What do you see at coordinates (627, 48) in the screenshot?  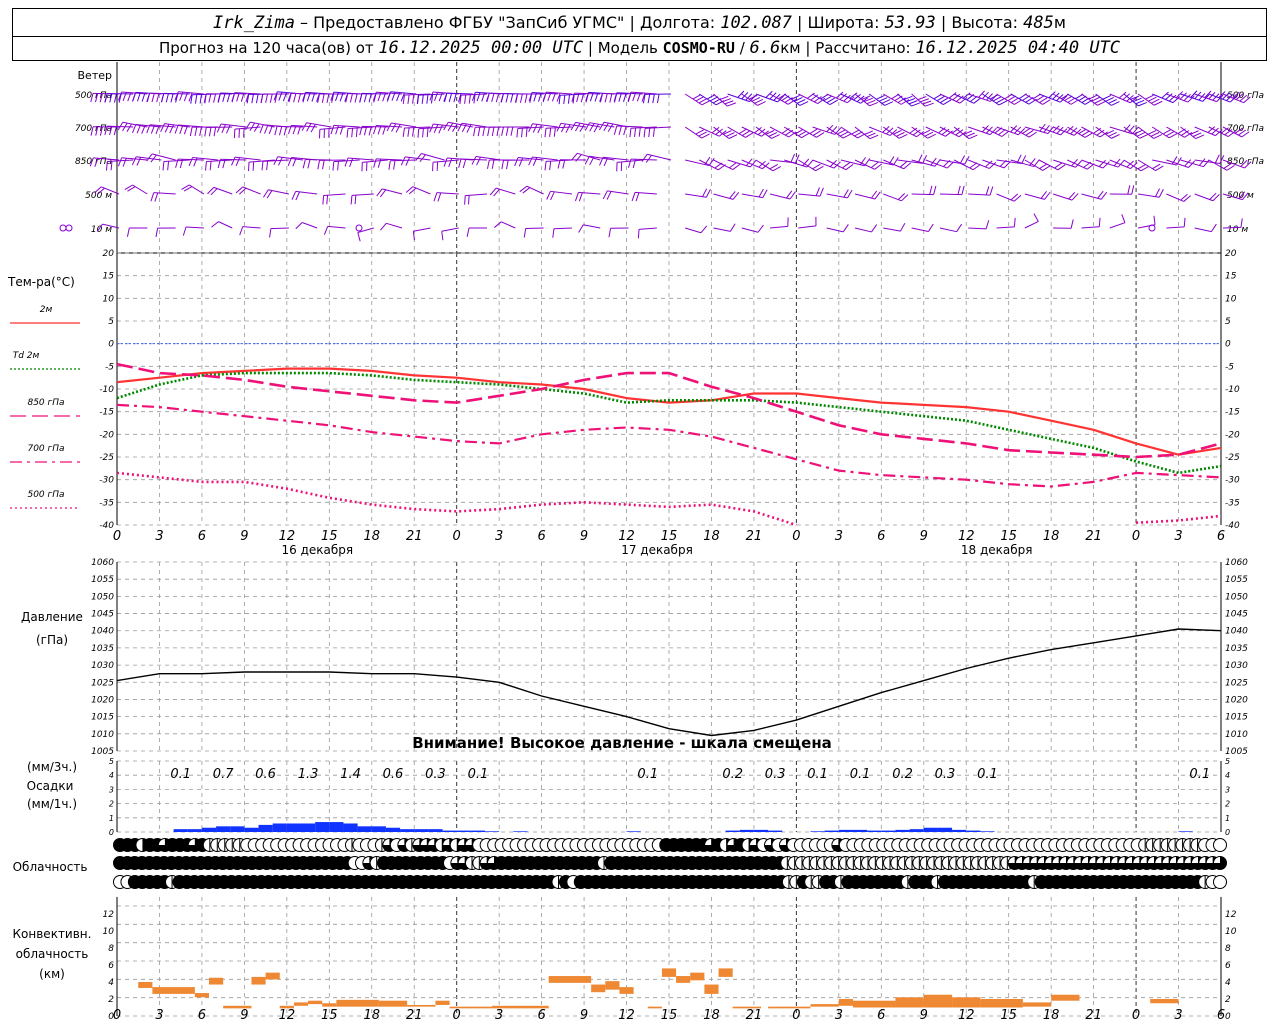 I see `model-label: Модель` at bounding box center [627, 48].